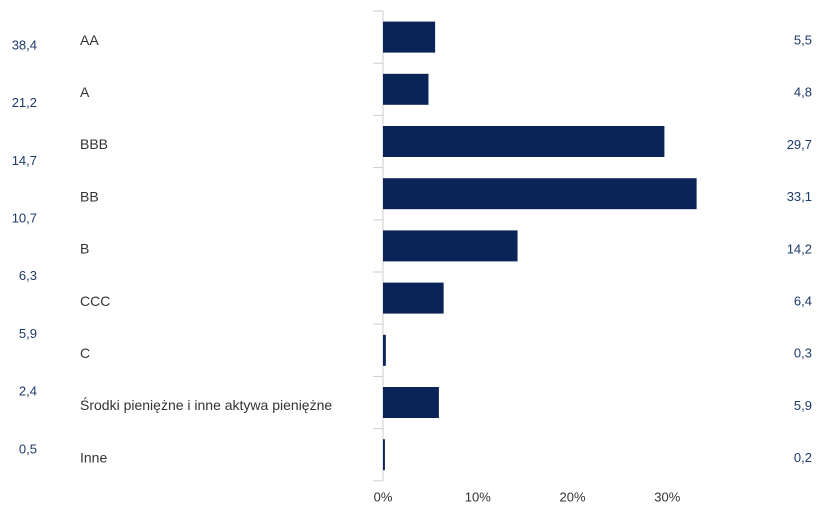  I want to click on category-label: CCC, so click(95, 301).